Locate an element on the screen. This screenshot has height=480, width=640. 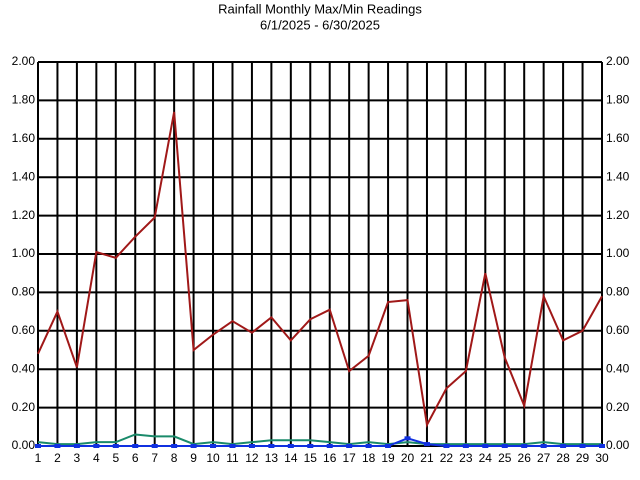
y-tick-label: 1.20 is located at coordinates (24, 215).